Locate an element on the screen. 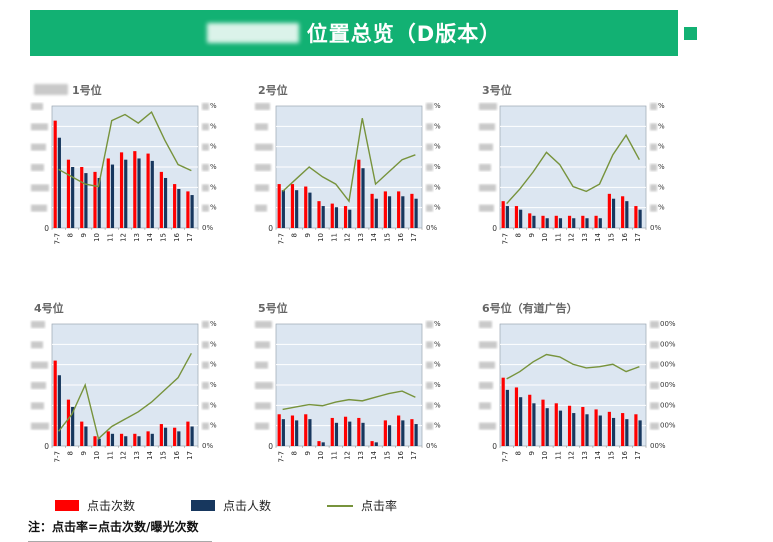  chart-title: 3号位 is located at coordinates (585, 90).